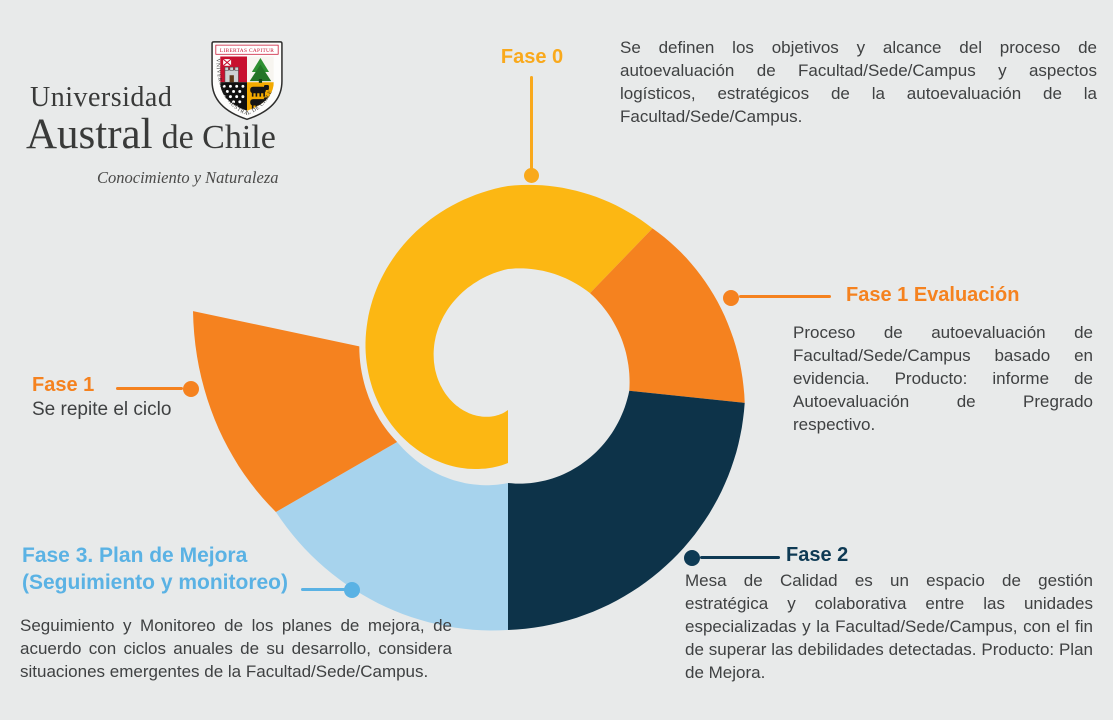 This screenshot has height=720, width=1113. I want to click on crest-quarters, so click(247, 83).